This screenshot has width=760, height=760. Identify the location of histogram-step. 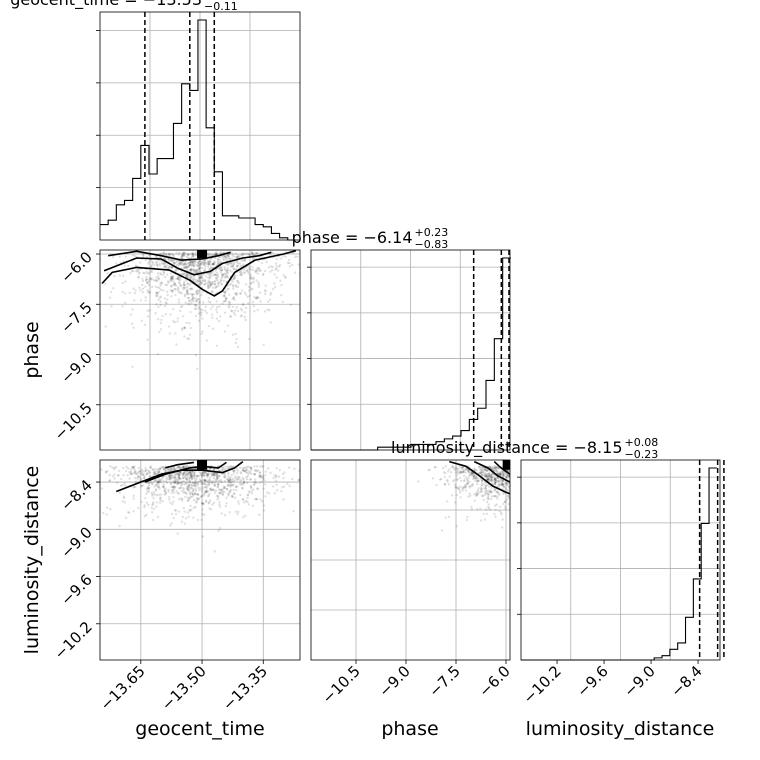
(411, 354).